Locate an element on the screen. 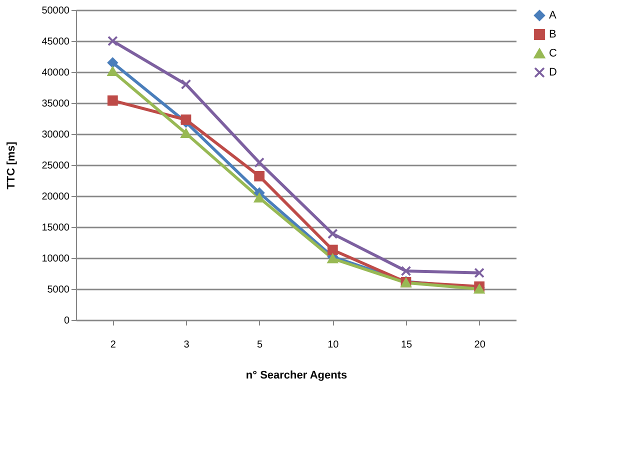 Image resolution: width=633 pixels, height=450 pixels. y-tick-label: 10000 is located at coordinates (56, 259).